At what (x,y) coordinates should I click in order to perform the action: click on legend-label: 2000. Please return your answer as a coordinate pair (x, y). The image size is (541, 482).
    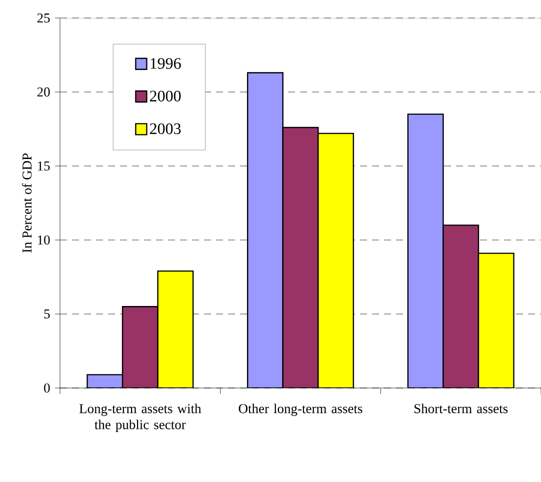
    Looking at the image, I should click on (165, 96).